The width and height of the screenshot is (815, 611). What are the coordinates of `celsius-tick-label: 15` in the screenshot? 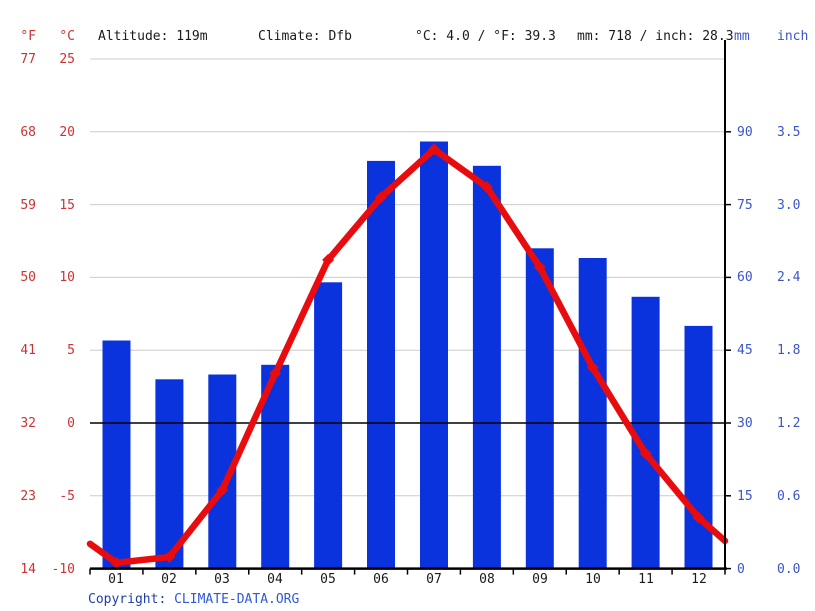 It's located at (67, 205).